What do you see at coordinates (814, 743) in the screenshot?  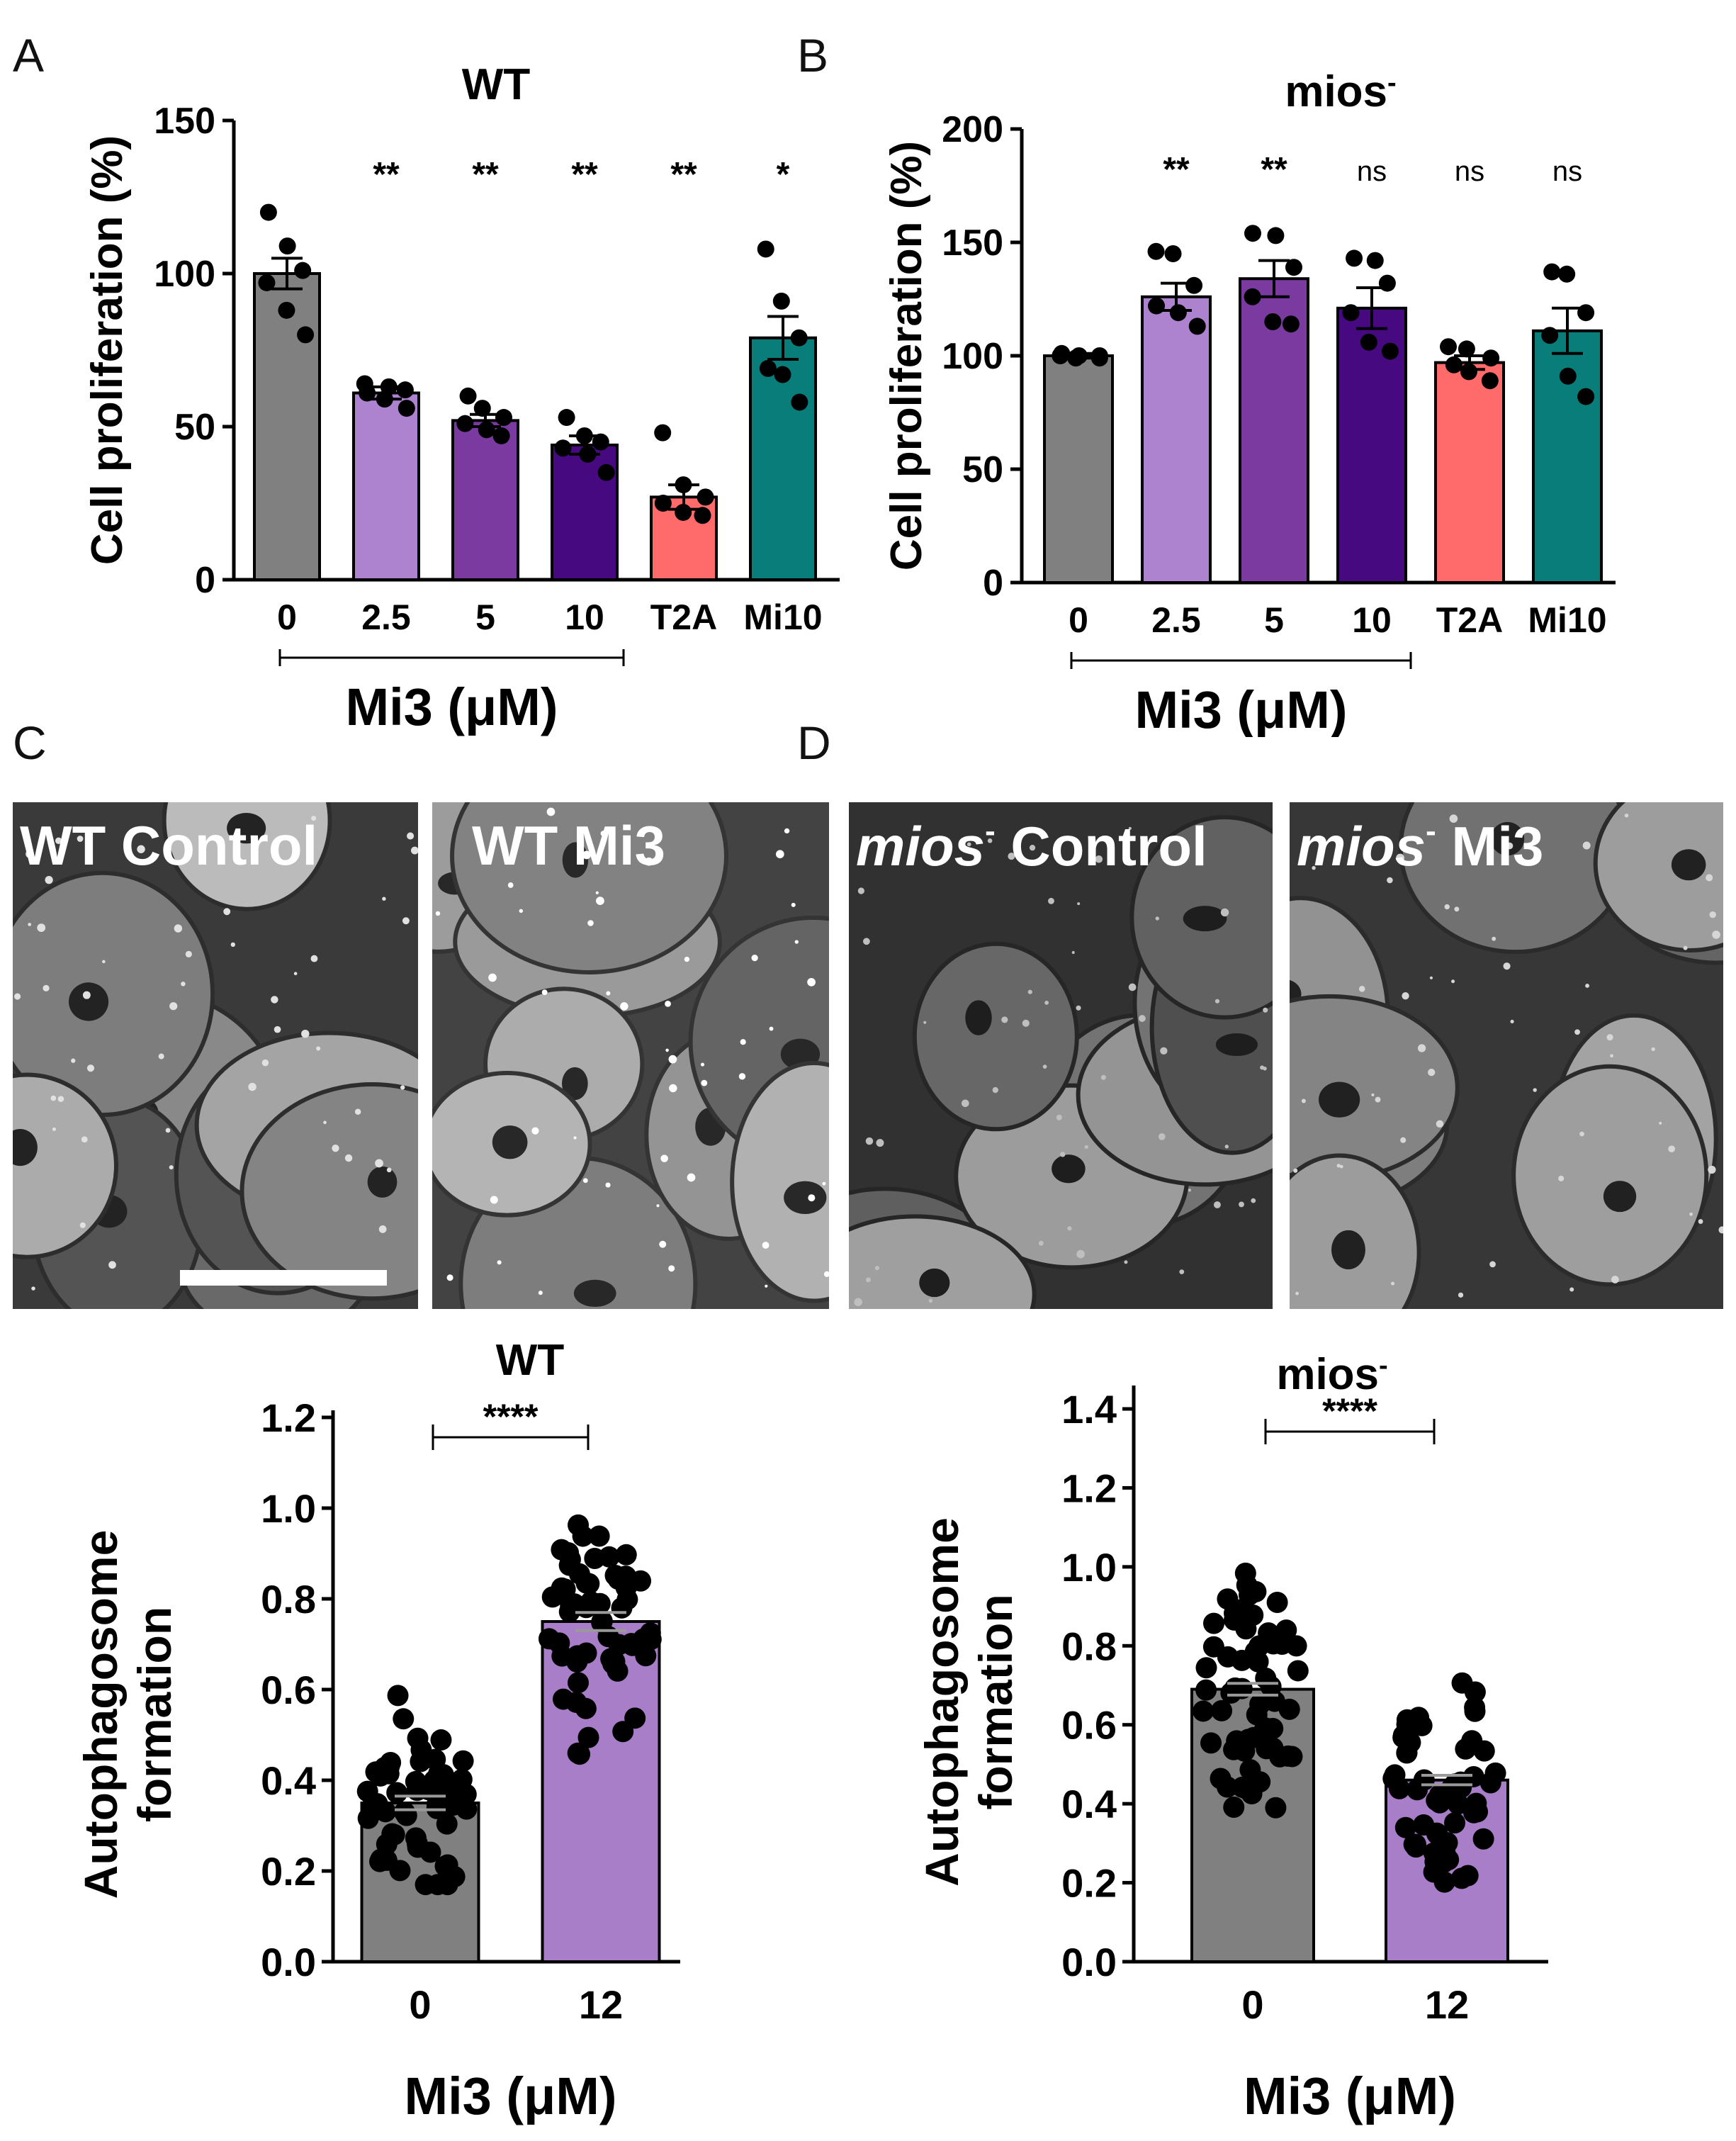 I see `panel-letter-d: D` at bounding box center [814, 743].